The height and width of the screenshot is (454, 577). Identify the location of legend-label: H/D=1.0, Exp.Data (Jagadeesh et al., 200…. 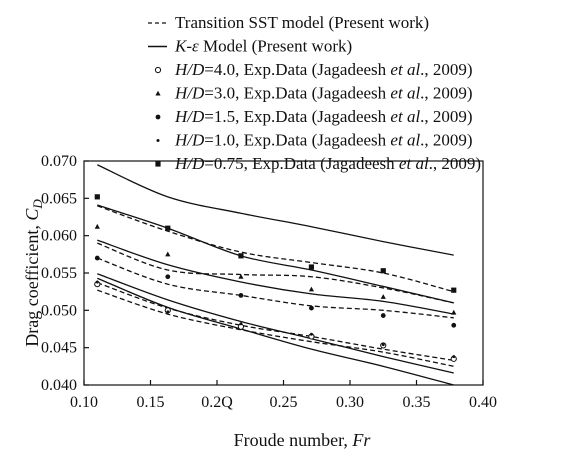
(323, 140).